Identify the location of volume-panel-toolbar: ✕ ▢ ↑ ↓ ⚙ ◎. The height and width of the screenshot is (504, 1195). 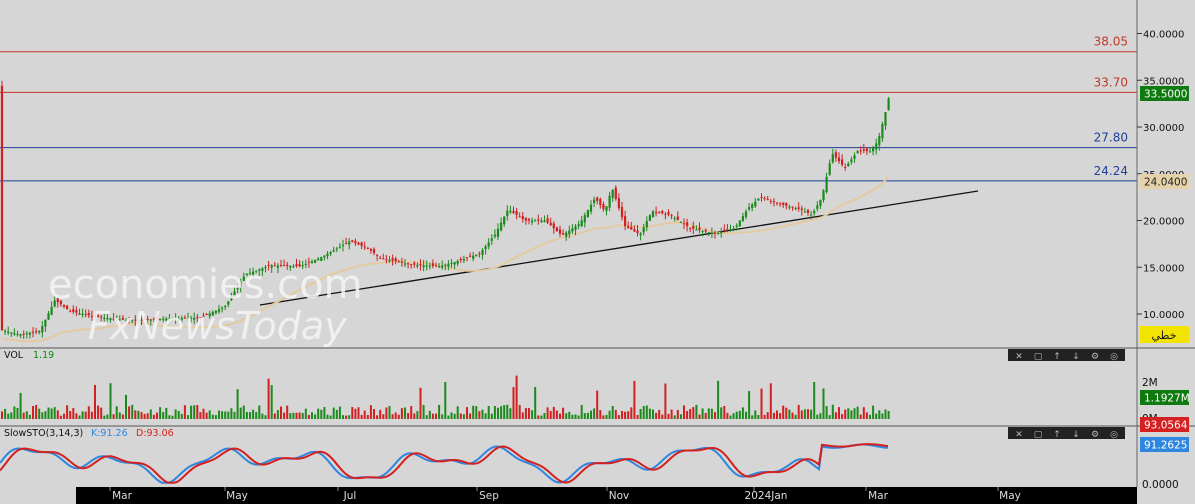
(1066, 355).